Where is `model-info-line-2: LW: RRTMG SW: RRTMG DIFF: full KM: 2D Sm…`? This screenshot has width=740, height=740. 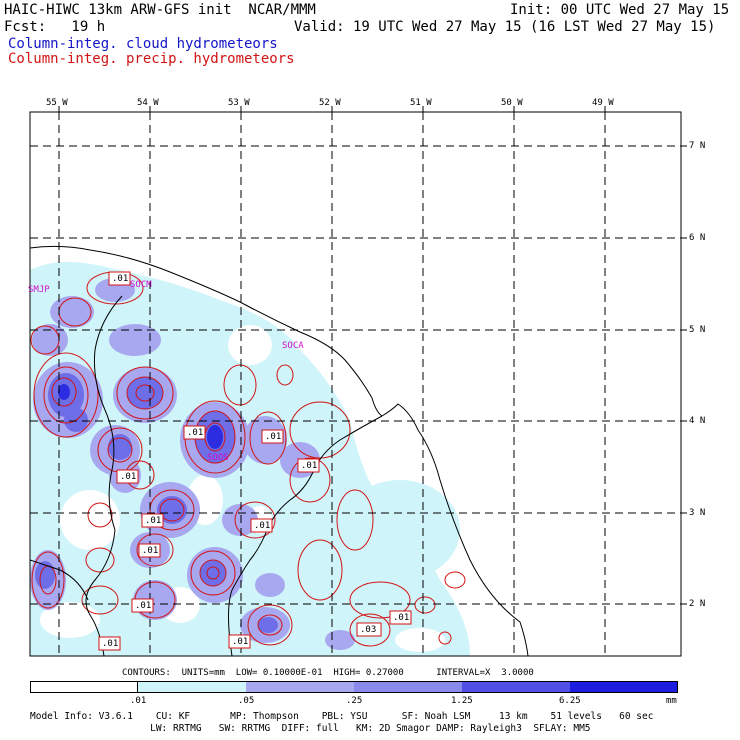 model-info-line-2: LW: RRTMG SW: RRTMG DIFF: full KM: 2D Sm… is located at coordinates (310, 728).